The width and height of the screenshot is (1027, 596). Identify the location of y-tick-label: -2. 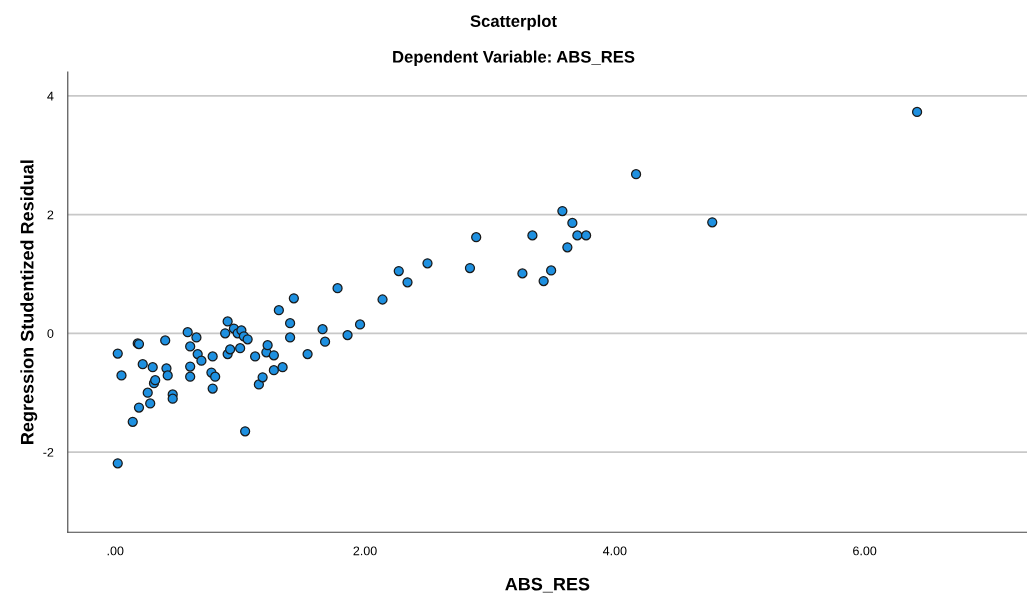
(48, 452).